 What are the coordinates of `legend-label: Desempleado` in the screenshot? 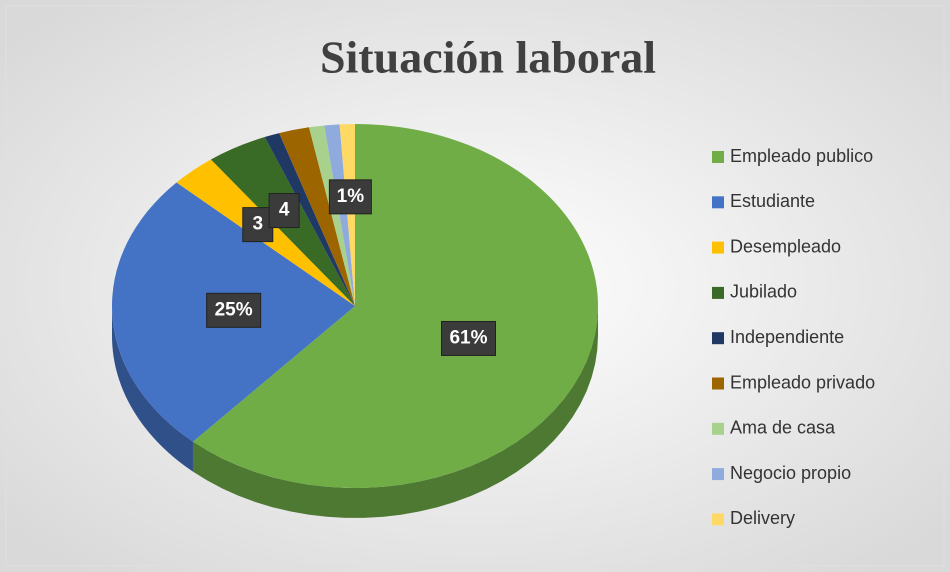 It's located at (785, 246).